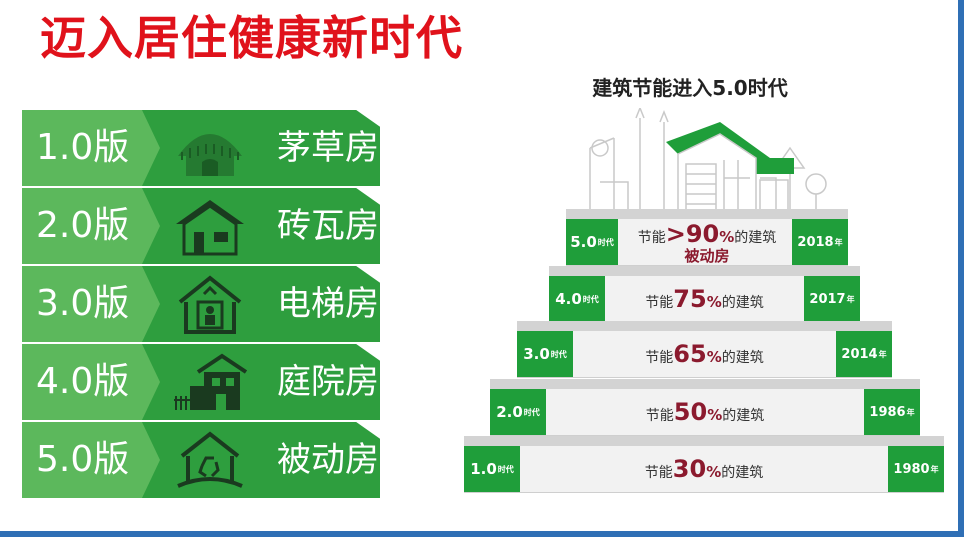  Describe the element at coordinates (577, 299) in the screenshot. I see `era-badge: 4.0 时代` at that location.